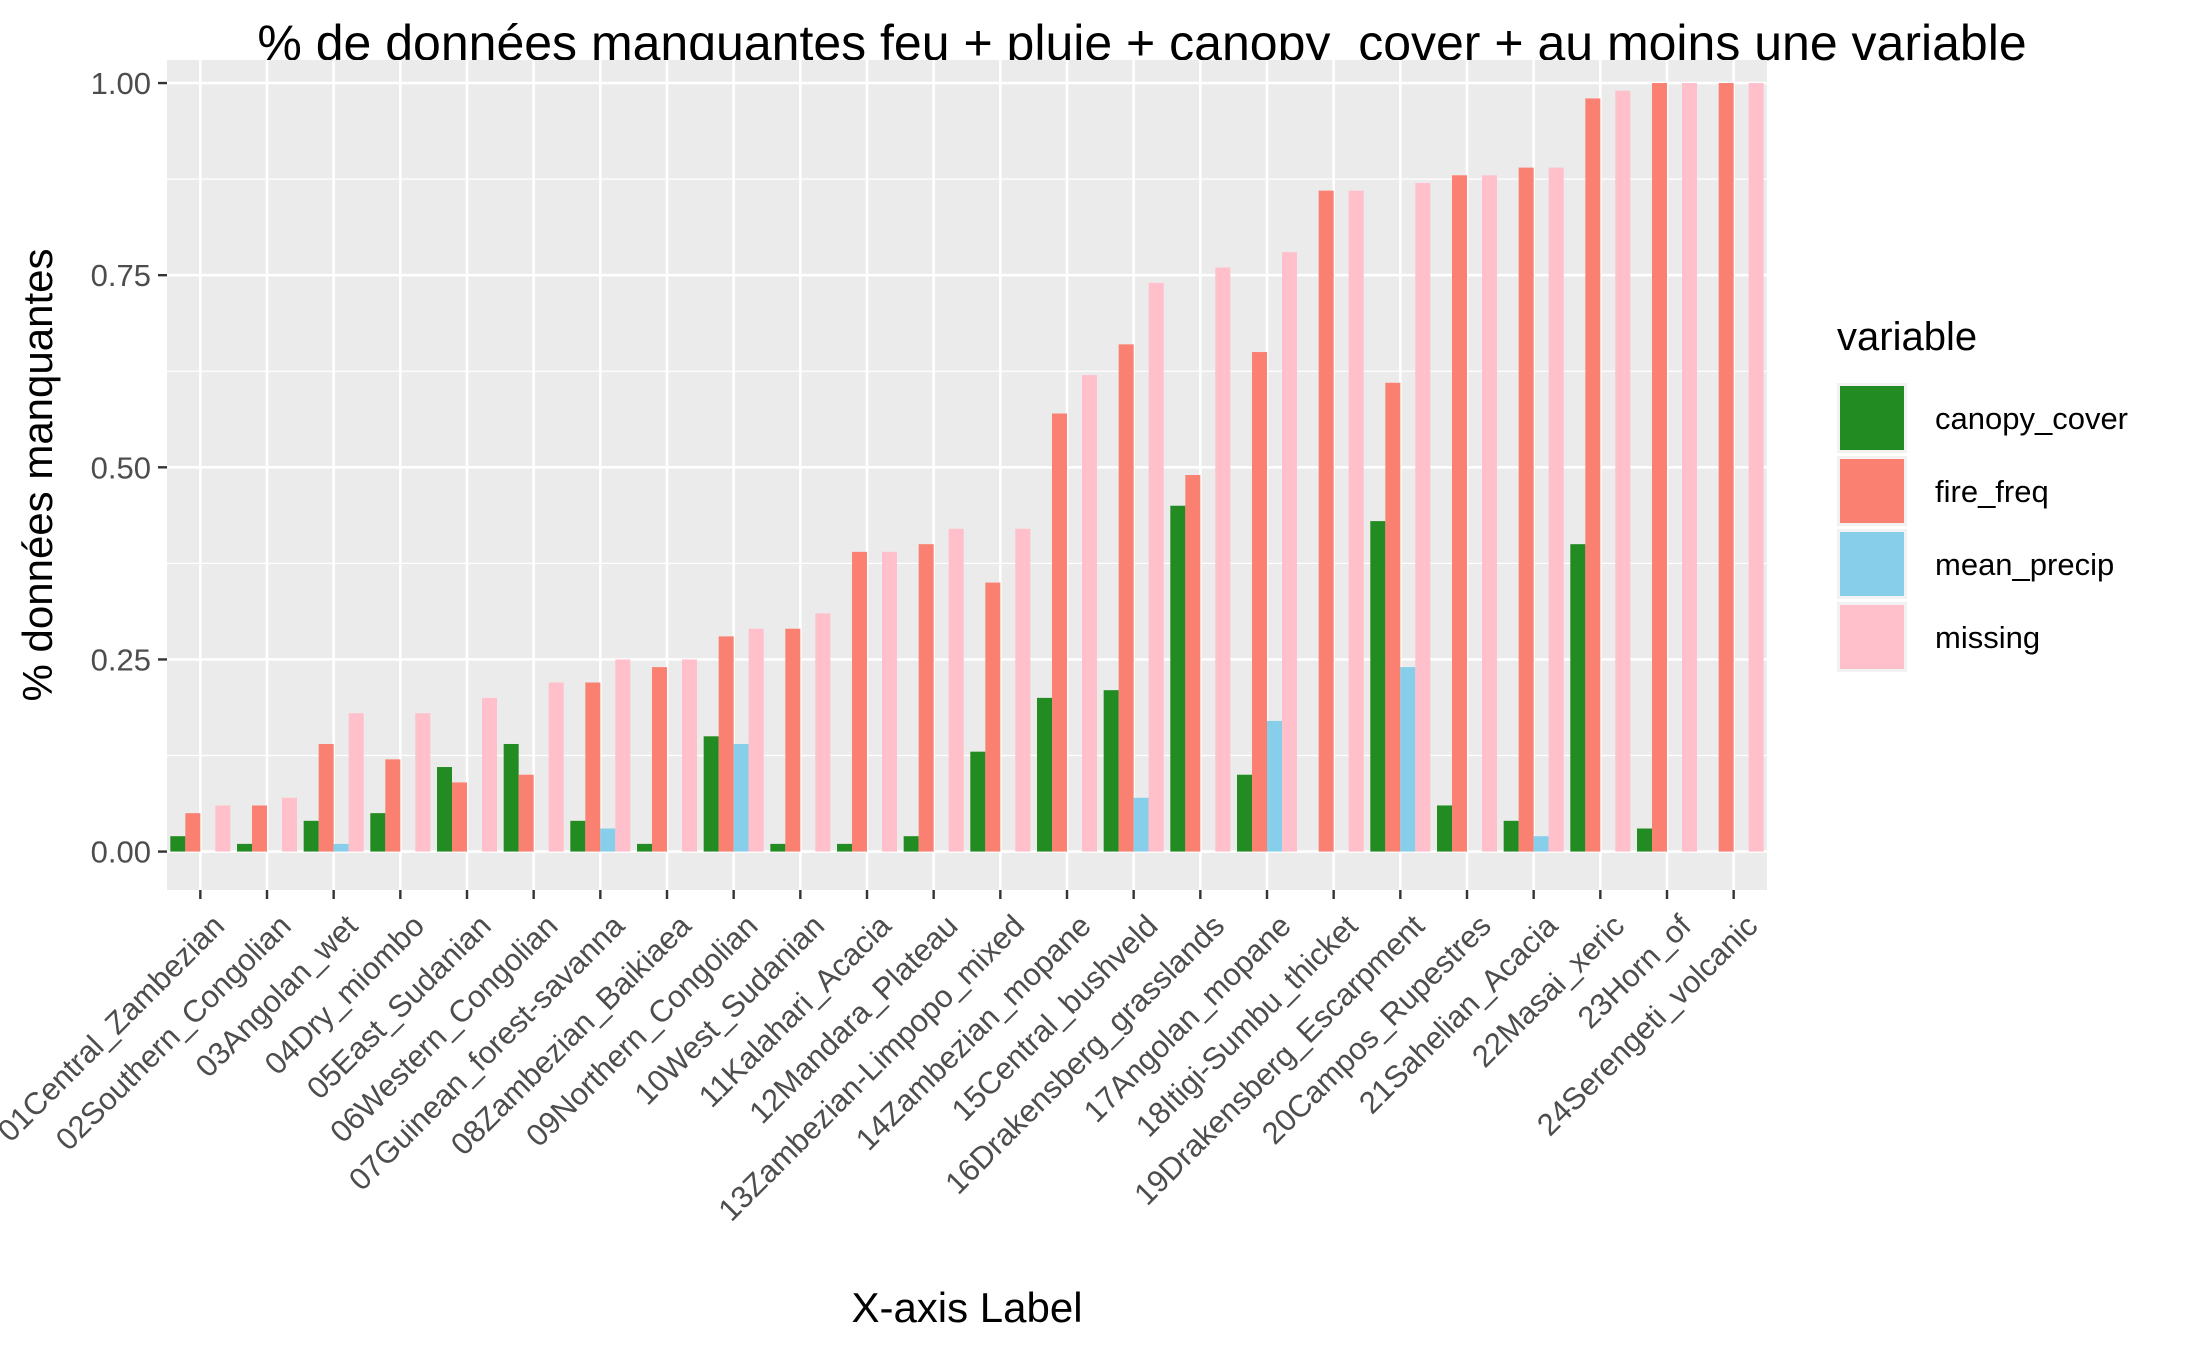 This screenshot has width=2186, height=1350. What do you see at coordinates (1872, 491) in the screenshot?
I see `legend-key-fire_freq` at bounding box center [1872, 491].